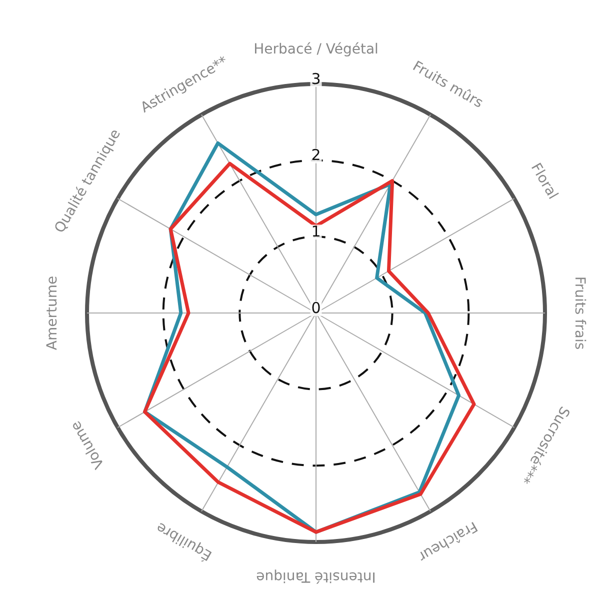 This screenshot has width=592, height=598. What do you see at coordinates (52, 313) in the screenshot?
I see `spoke-label: Amertume` at bounding box center [52, 313].